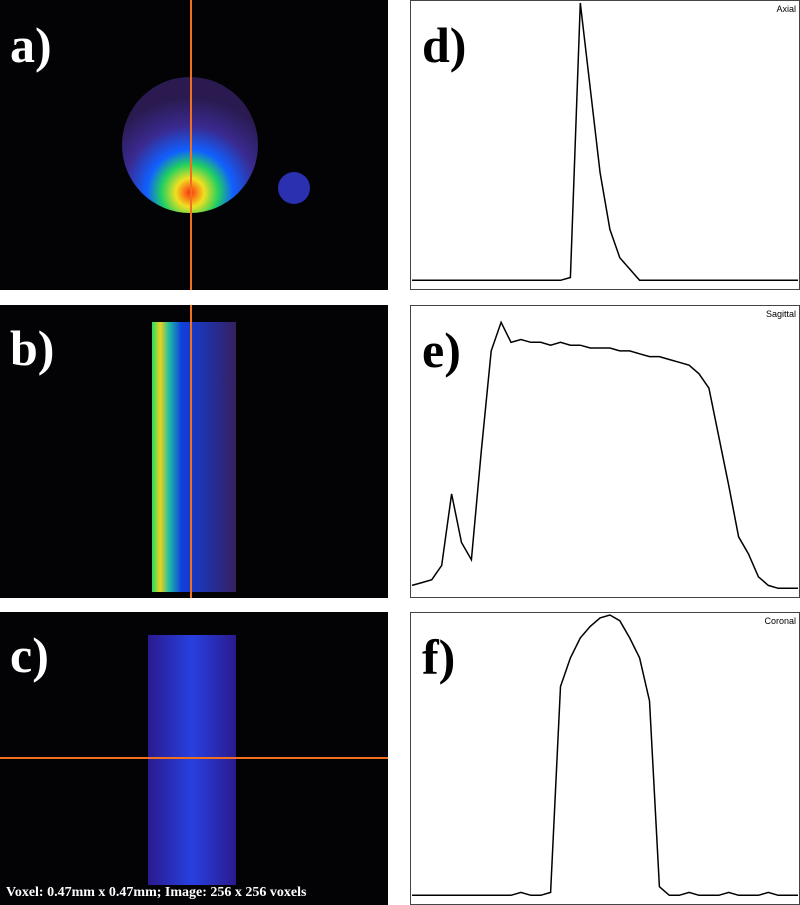  What do you see at coordinates (438, 657) in the screenshot?
I see `panel-label: f)` at bounding box center [438, 657].